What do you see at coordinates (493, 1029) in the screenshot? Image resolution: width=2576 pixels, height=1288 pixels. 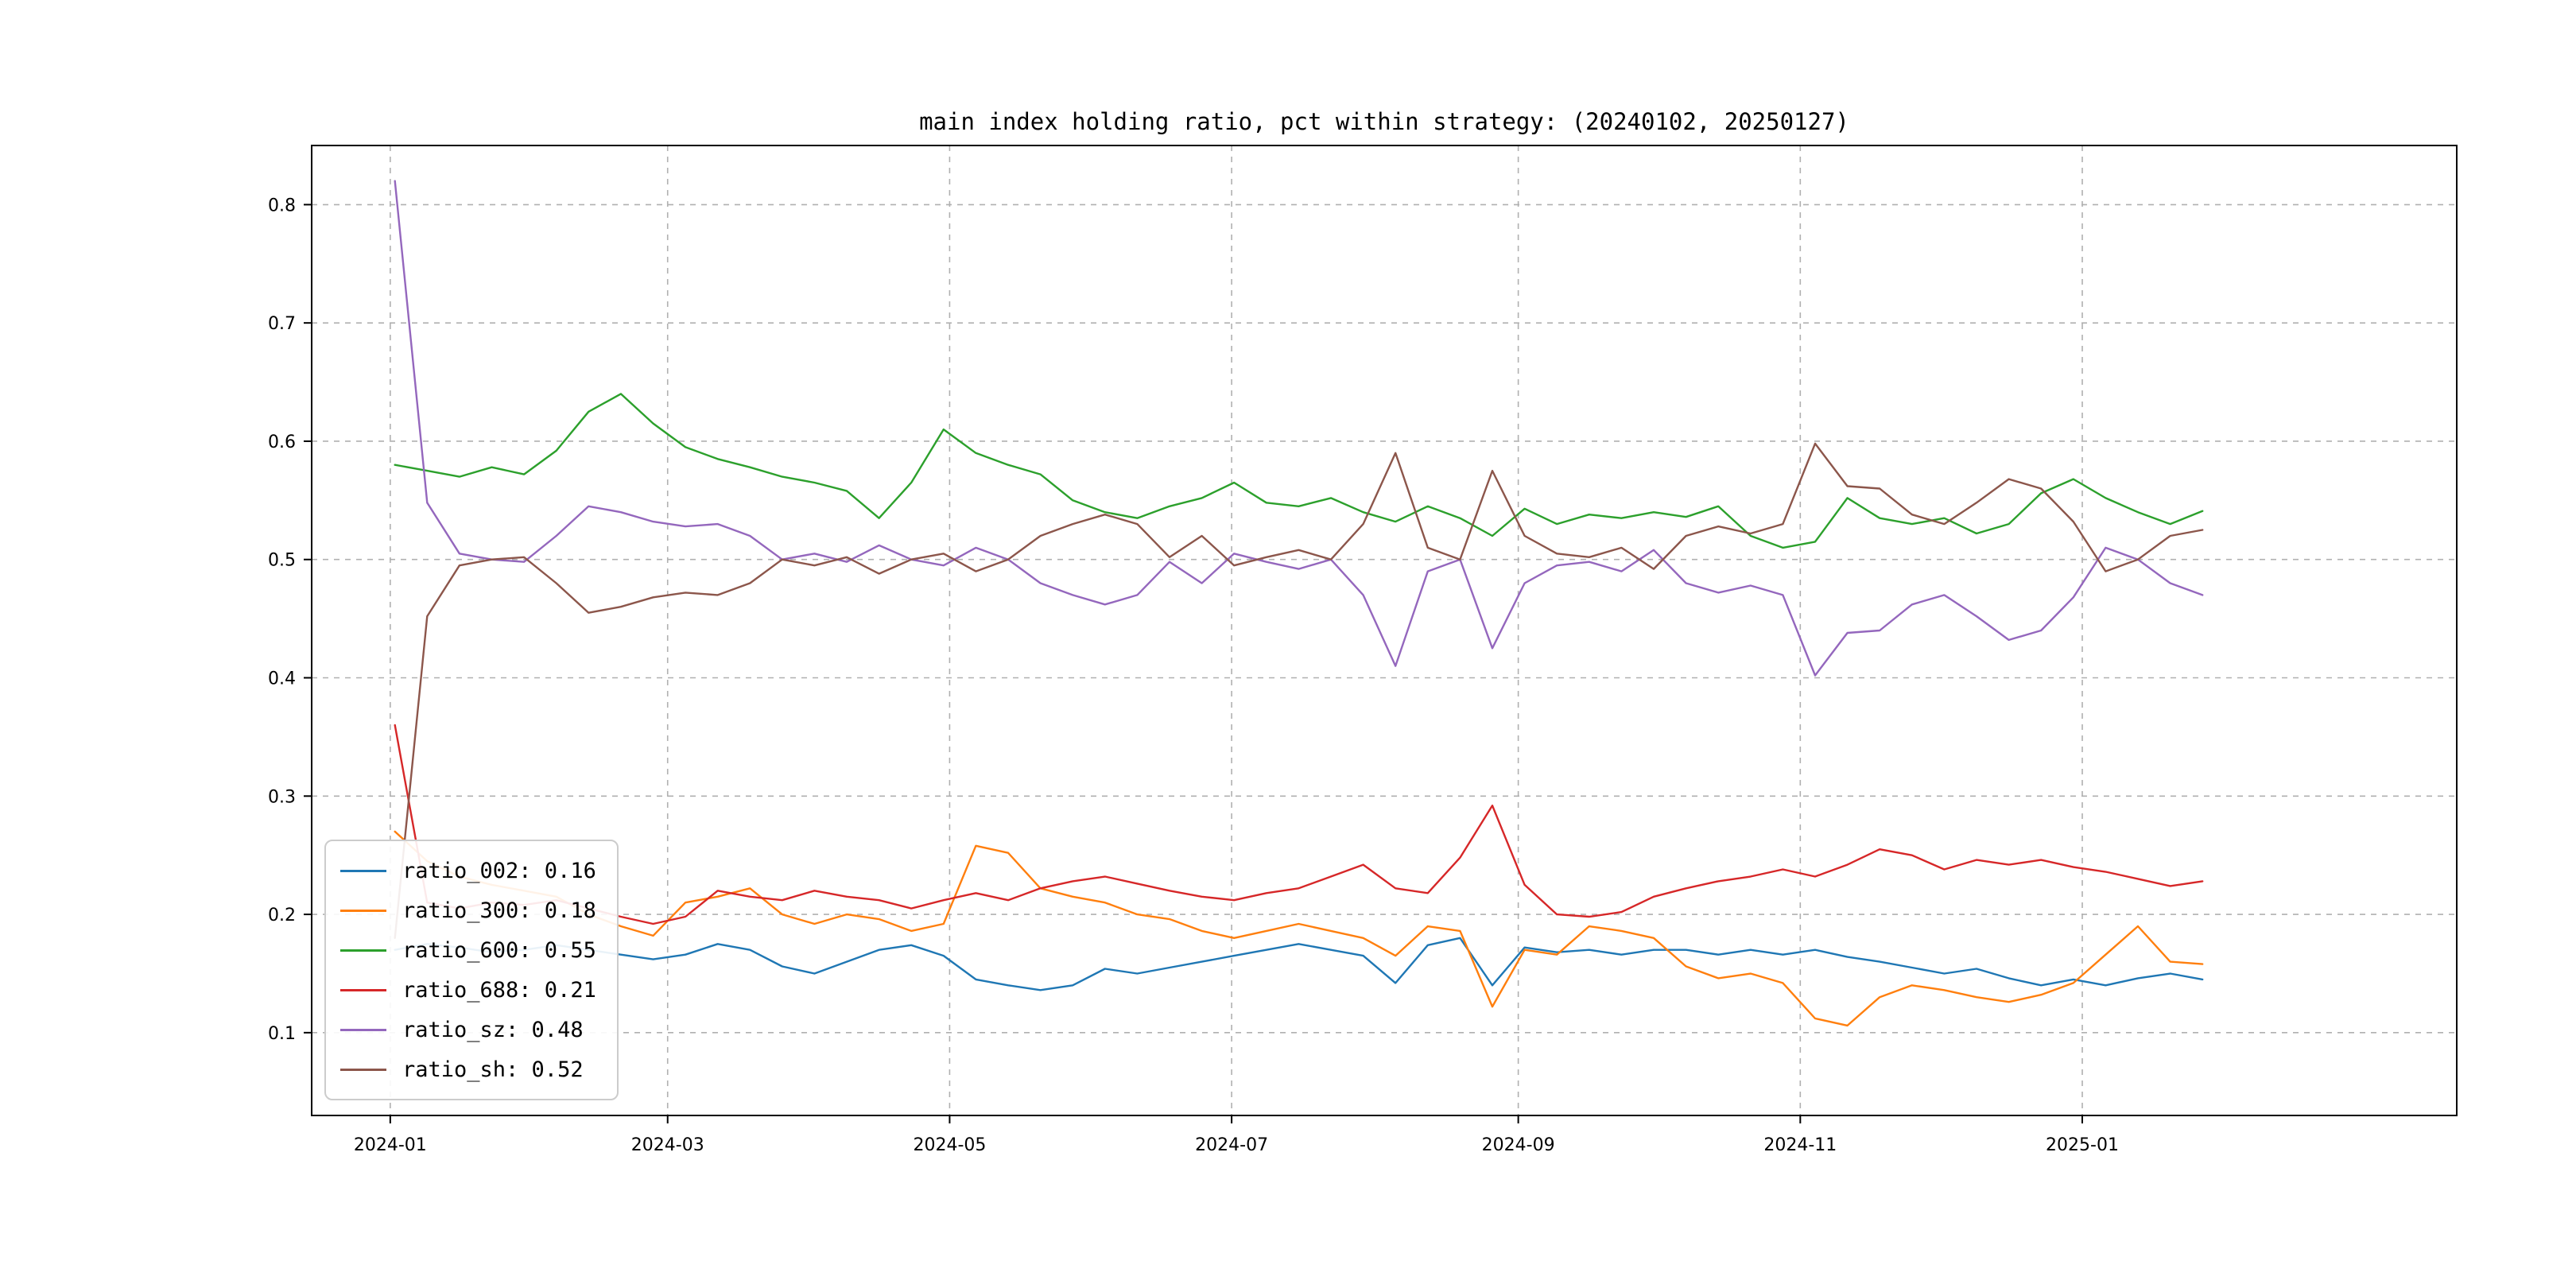 I see `legend-label: ratio_sz: 0.48` at bounding box center [493, 1029].